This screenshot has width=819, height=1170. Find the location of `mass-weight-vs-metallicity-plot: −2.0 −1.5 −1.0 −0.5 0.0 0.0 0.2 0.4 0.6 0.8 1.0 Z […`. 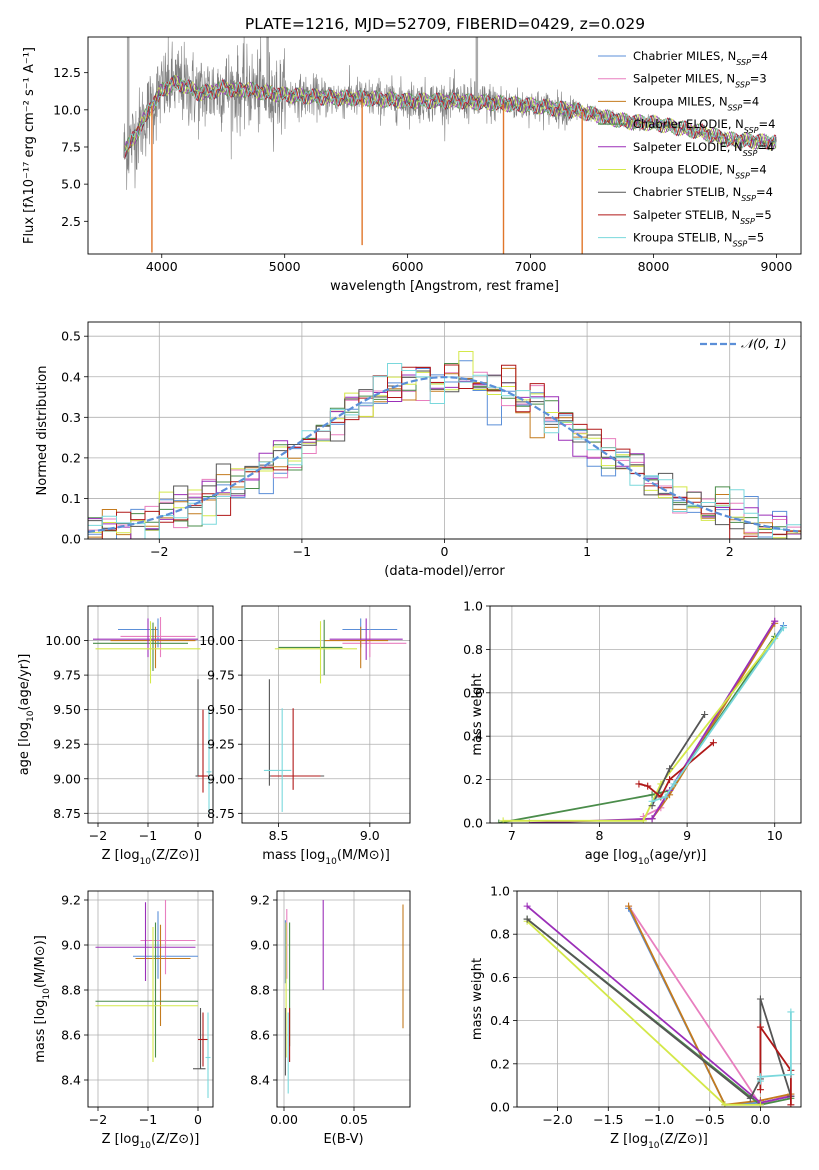

mass-weight-vs-metallicity-plot: −2.0 −1.5 −1.0 −0.5 0.0 0.0 0.2 0.4 0.6 0.8 1.0 Z [… is located at coordinates (636, 1017).